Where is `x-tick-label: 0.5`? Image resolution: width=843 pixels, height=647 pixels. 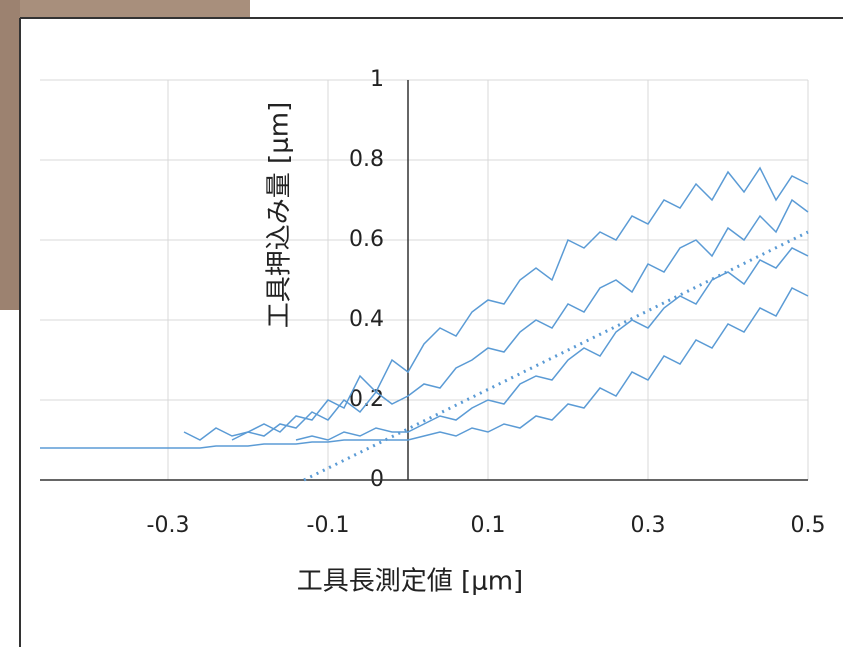 x-tick-label: 0.5 is located at coordinates (808, 525).